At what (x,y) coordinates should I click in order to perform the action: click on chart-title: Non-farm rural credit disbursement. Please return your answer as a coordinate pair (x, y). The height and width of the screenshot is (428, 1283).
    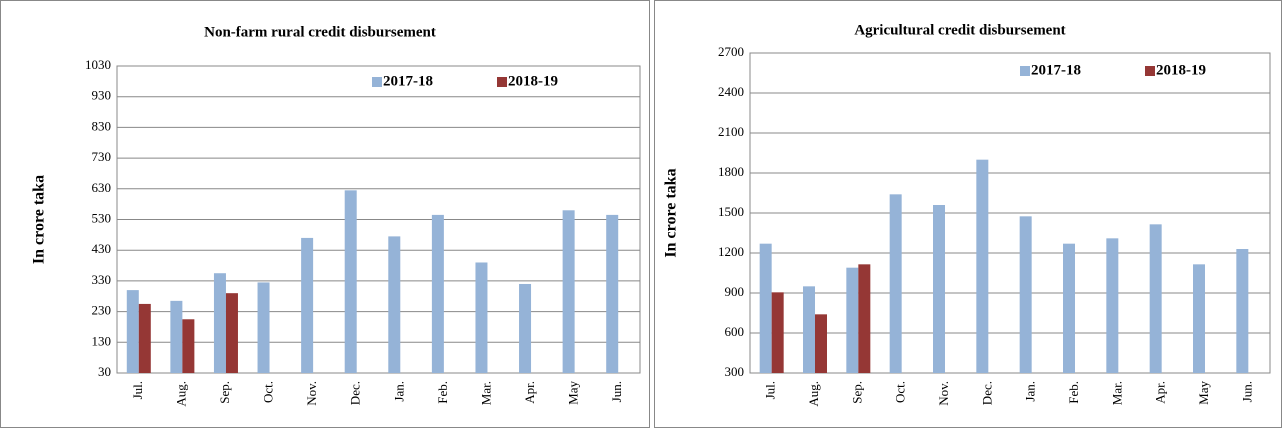
    Looking at the image, I should click on (320, 32).